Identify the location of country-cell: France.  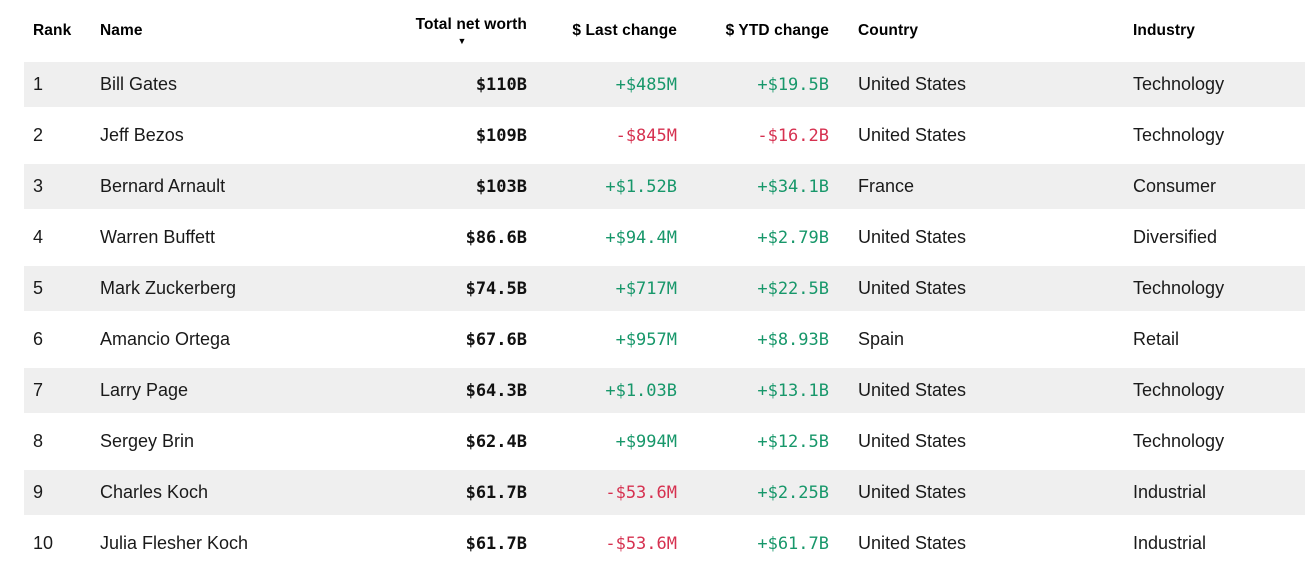
(886, 186).